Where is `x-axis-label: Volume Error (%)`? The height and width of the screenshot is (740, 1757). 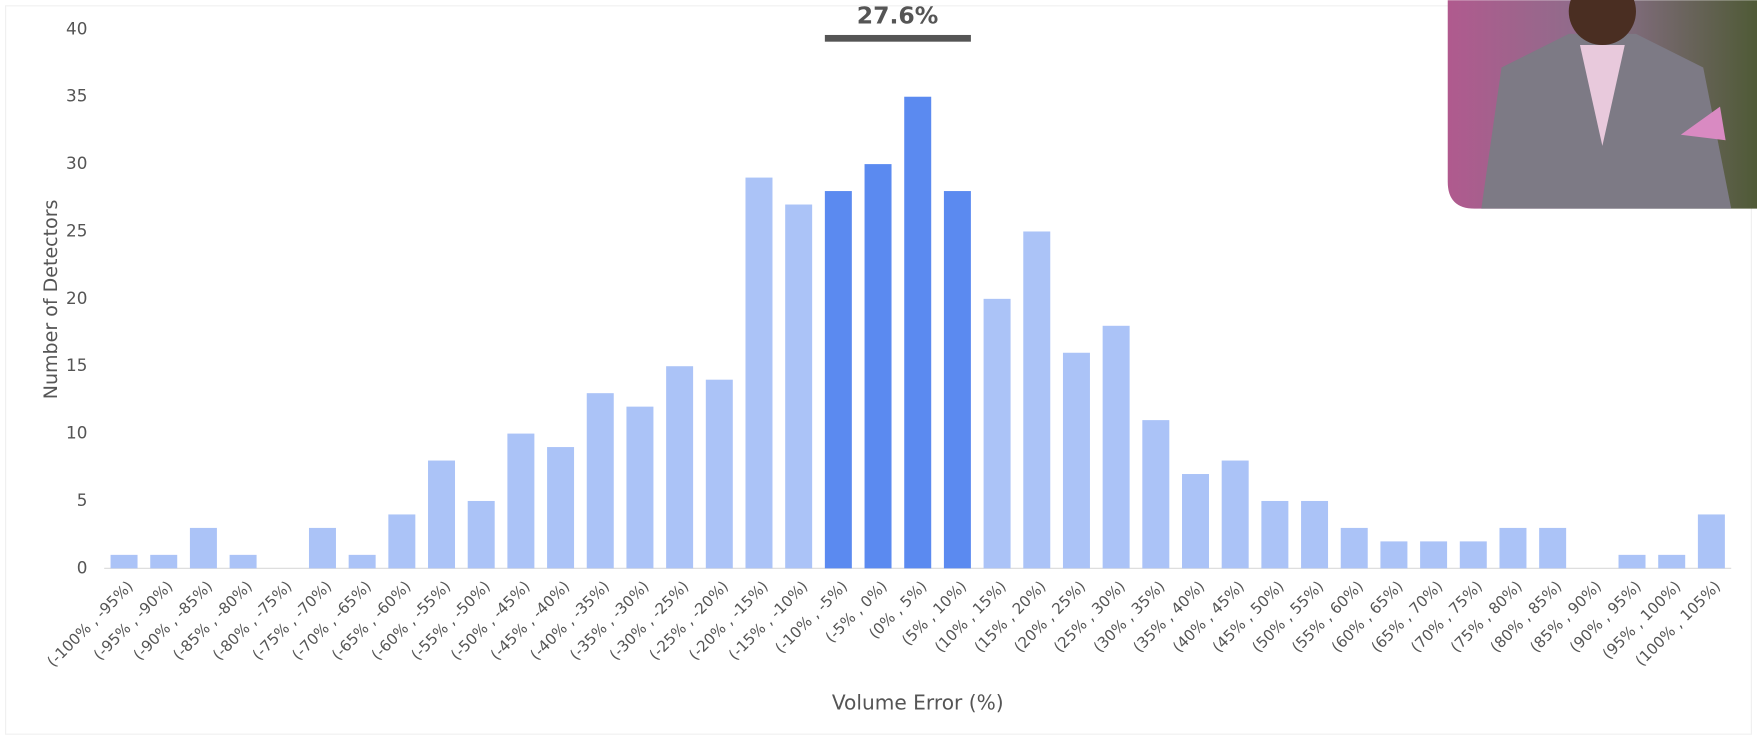 x-axis-label: Volume Error (%) is located at coordinates (918, 702).